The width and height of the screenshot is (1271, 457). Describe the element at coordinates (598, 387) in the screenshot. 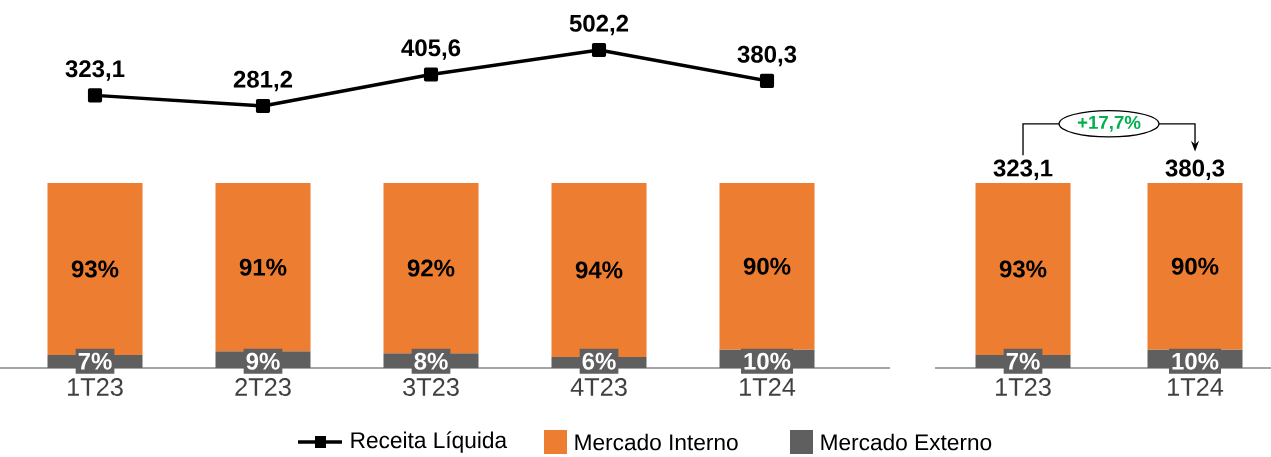

I see `x-tick-label: 4T23` at that location.